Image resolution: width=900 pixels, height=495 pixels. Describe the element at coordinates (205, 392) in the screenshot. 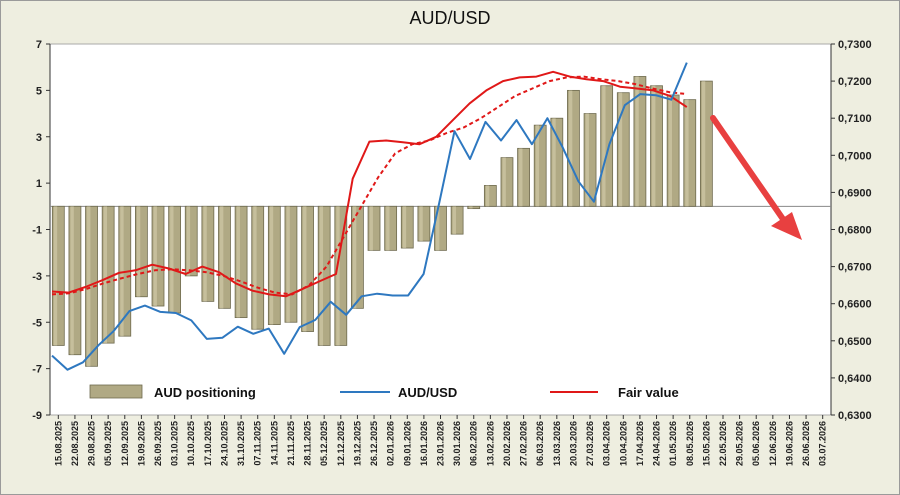

I see `legend-label-aud-positioning: AUD positioning` at that location.